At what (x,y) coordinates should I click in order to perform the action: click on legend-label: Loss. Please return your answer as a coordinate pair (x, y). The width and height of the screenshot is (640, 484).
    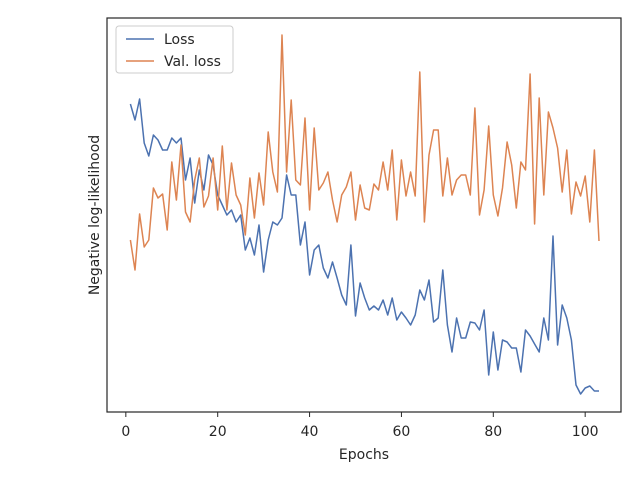
    Looking at the image, I should click on (179, 40).